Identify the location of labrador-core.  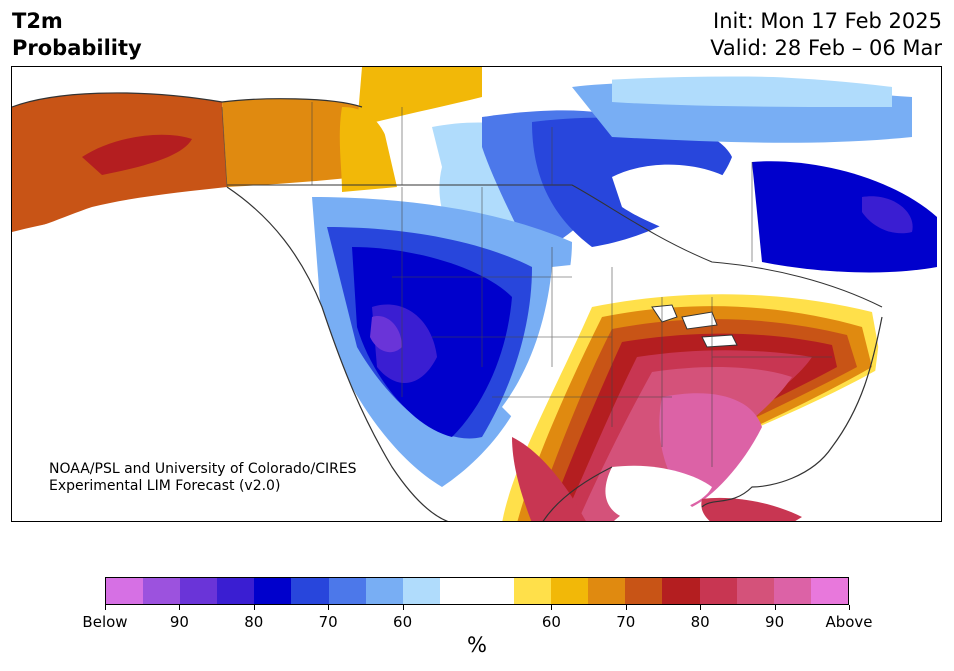
(887, 215).